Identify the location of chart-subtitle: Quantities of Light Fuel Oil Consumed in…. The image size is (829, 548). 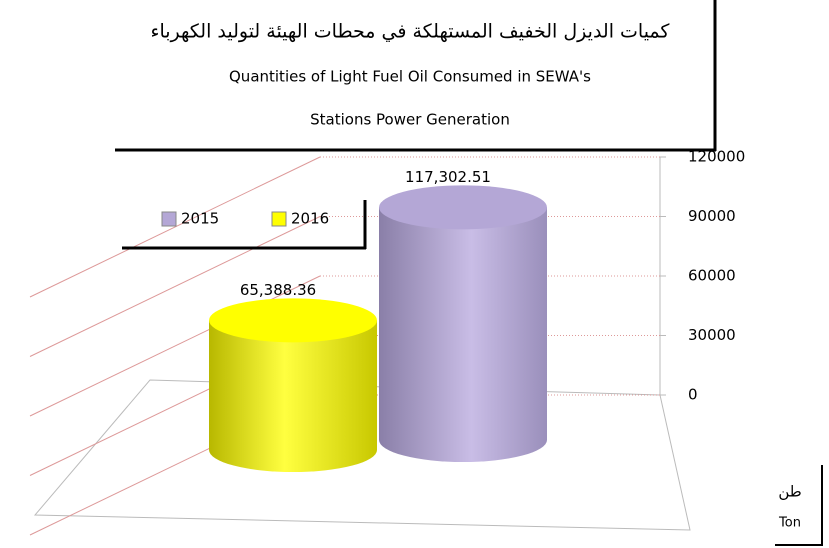
(410, 77).